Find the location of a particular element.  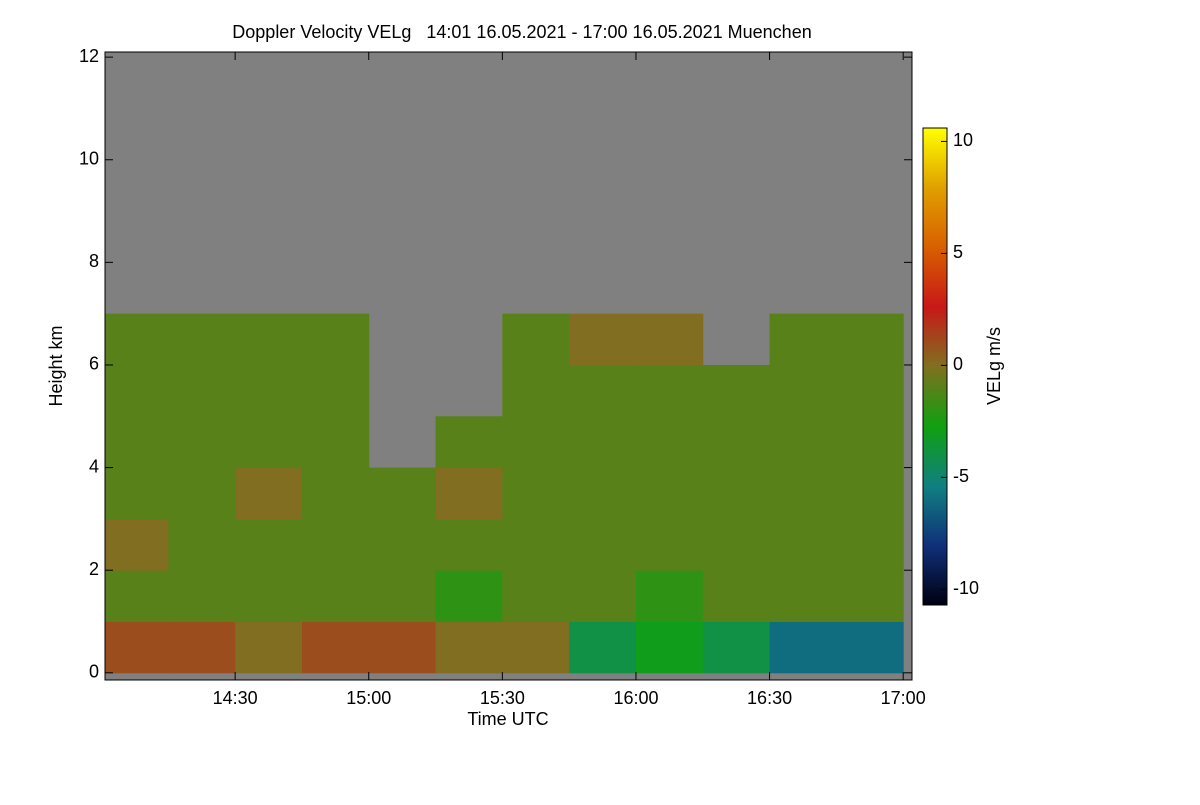

y-axis-label: Height km is located at coordinates (56, 365).